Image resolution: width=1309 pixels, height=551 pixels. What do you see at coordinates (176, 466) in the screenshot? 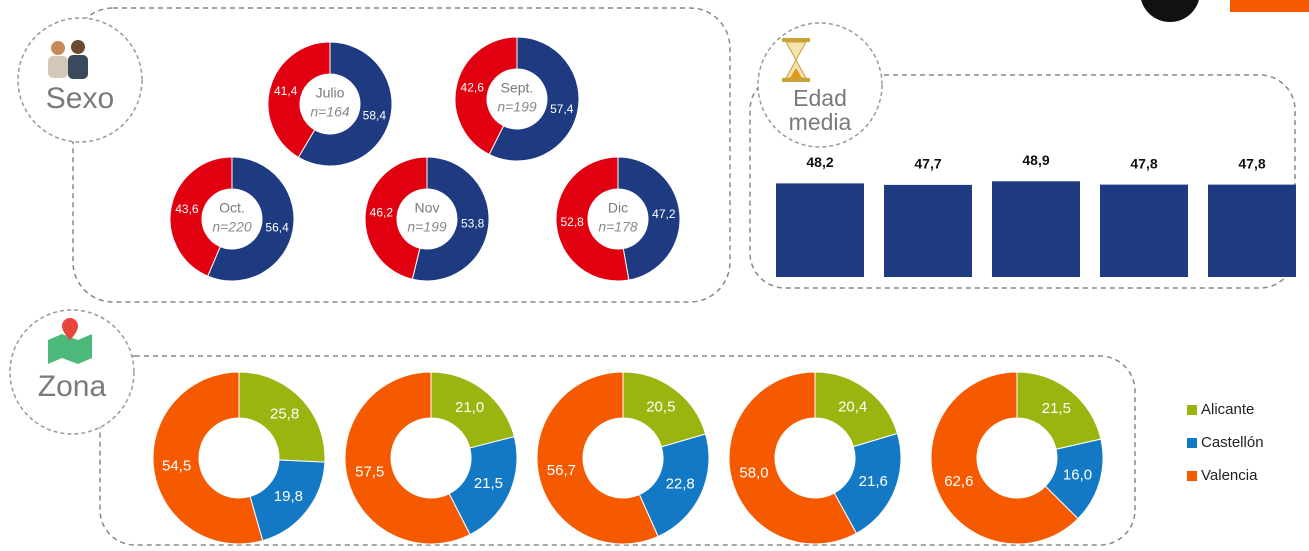
I see `value-label: 54,5` at bounding box center [176, 466].